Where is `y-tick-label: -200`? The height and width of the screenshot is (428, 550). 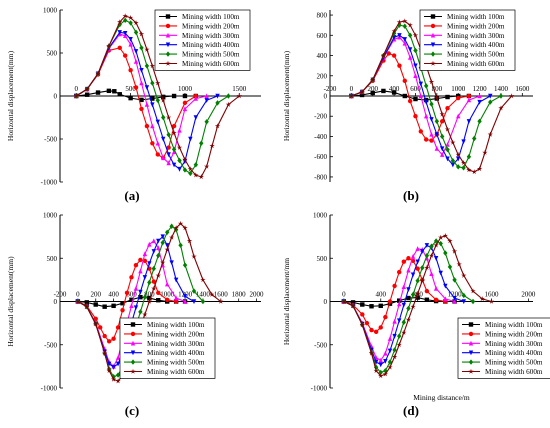 y-tick-label: -200 is located at coordinates (320, 117).